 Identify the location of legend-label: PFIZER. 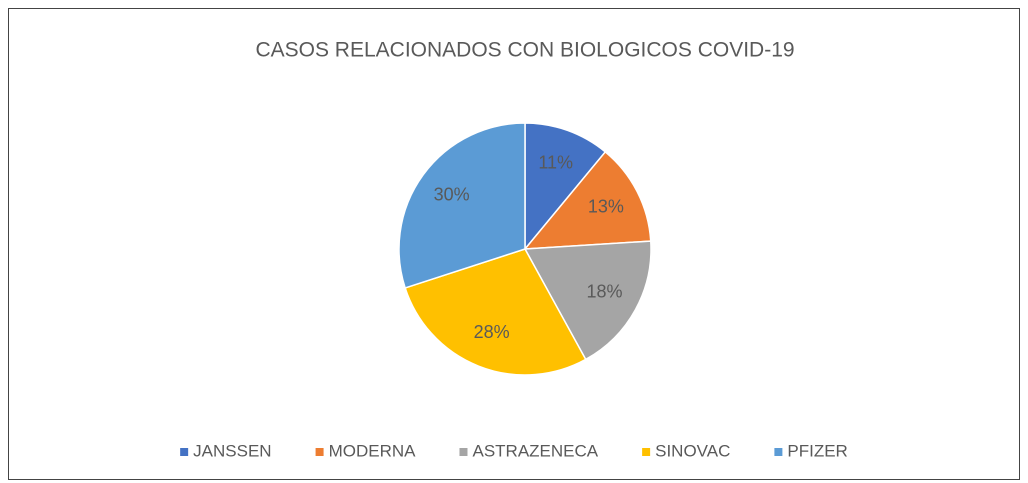
(817, 450).